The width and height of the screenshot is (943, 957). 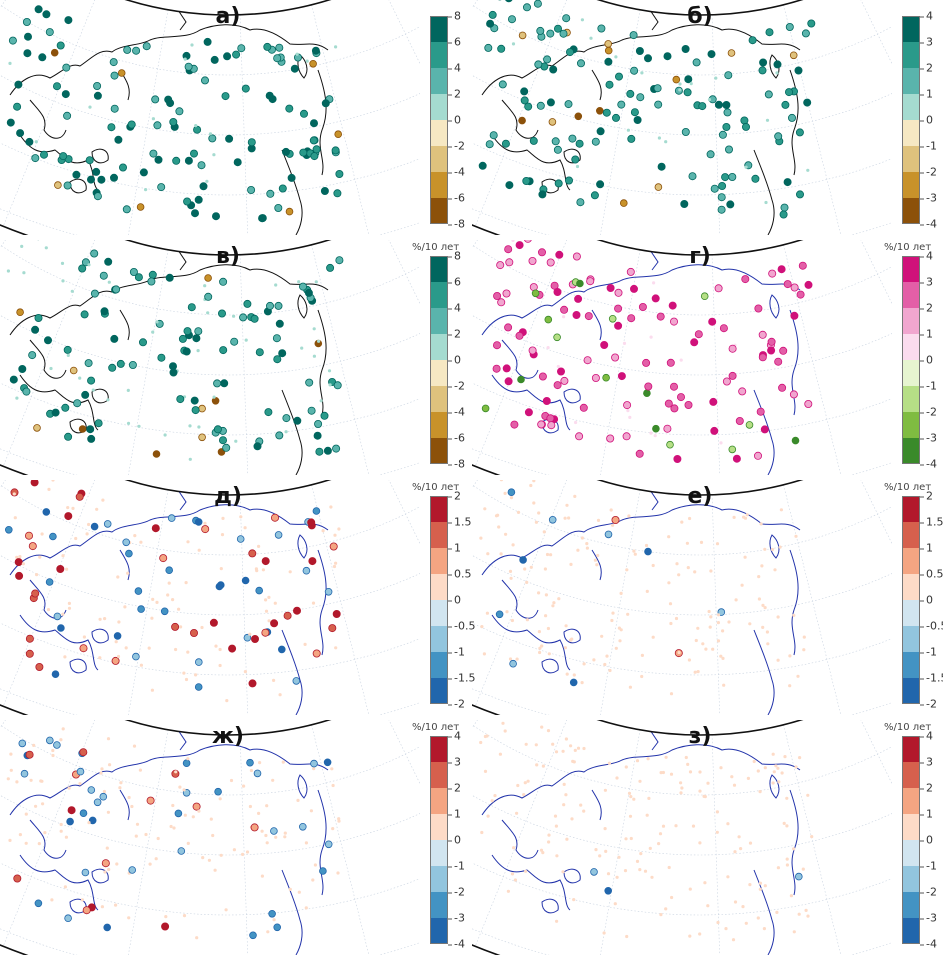 I want to click on colorbar-tick-label: 4, so click(x=926, y=736).